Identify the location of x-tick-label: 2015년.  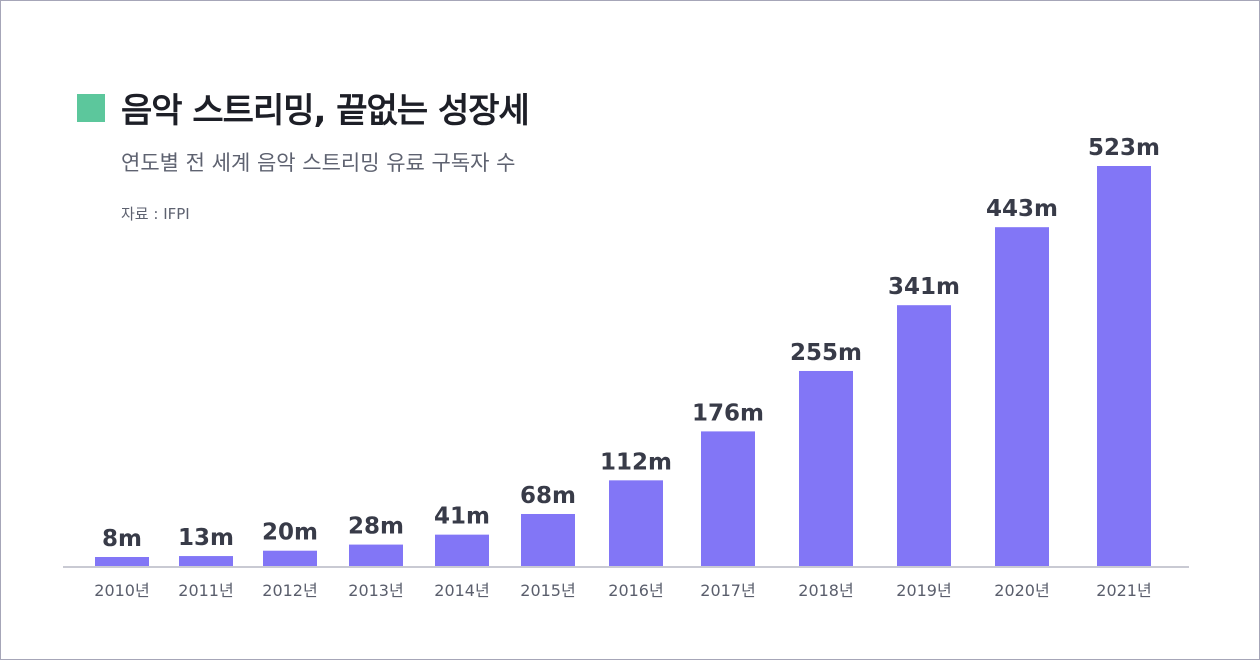
(547, 590).